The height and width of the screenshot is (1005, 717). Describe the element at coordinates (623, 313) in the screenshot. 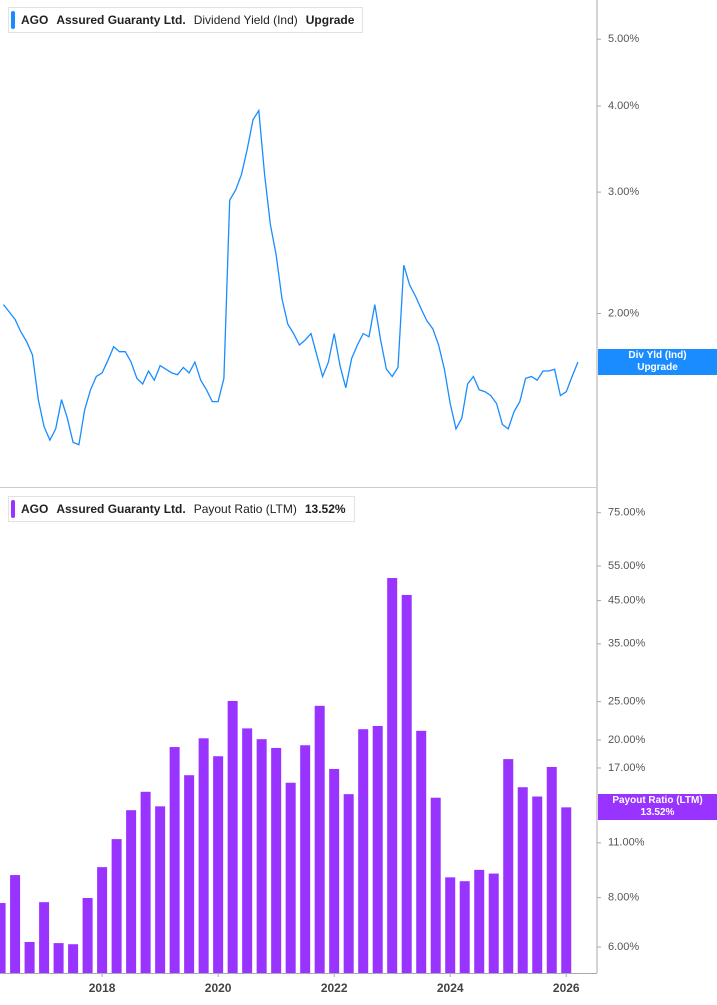

I see `y-tick-label: 2.00%` at that location.